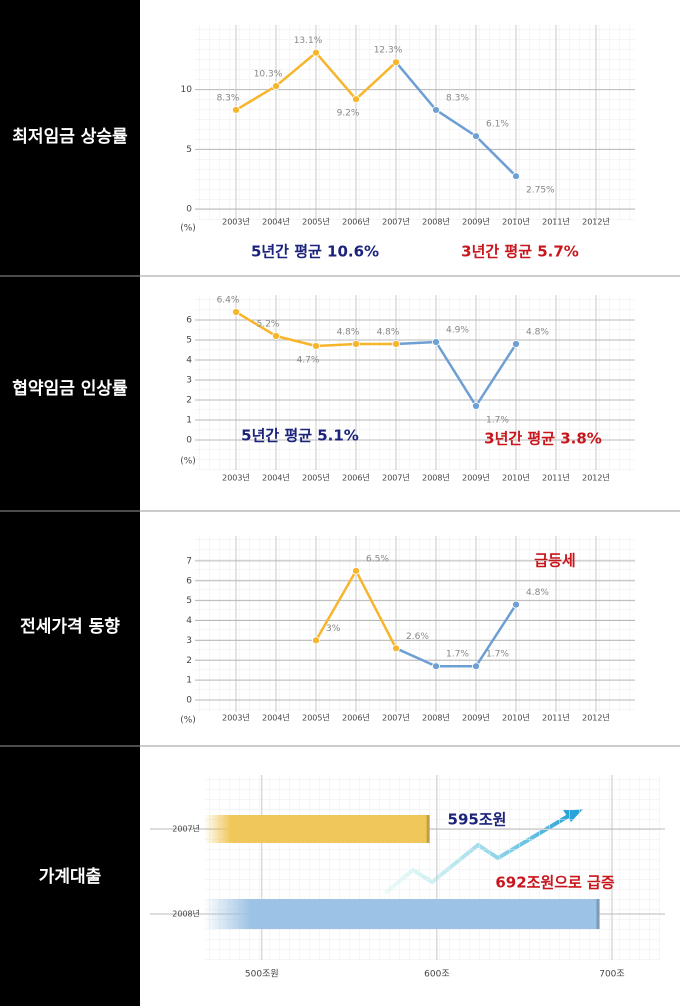 The image size is (680, 1006). Describe the element at coordinates (520, 252) in the screenshot. I see `annotation: 3년간 평균 5.7%` at that location.